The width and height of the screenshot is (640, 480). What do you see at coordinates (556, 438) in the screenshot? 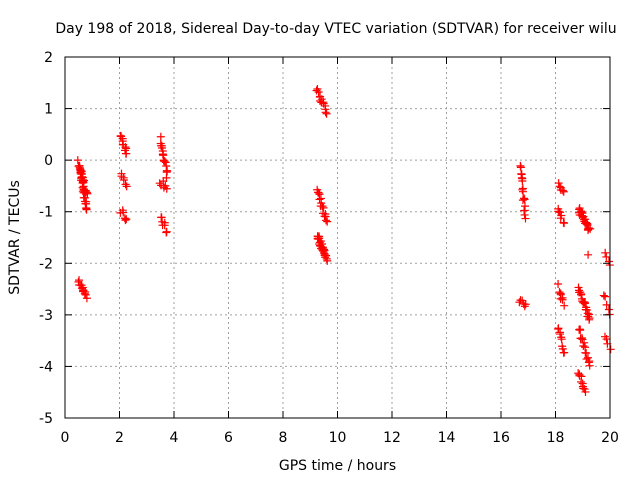
I see `x-tick-label: 18` at bounding box center [556, 438].